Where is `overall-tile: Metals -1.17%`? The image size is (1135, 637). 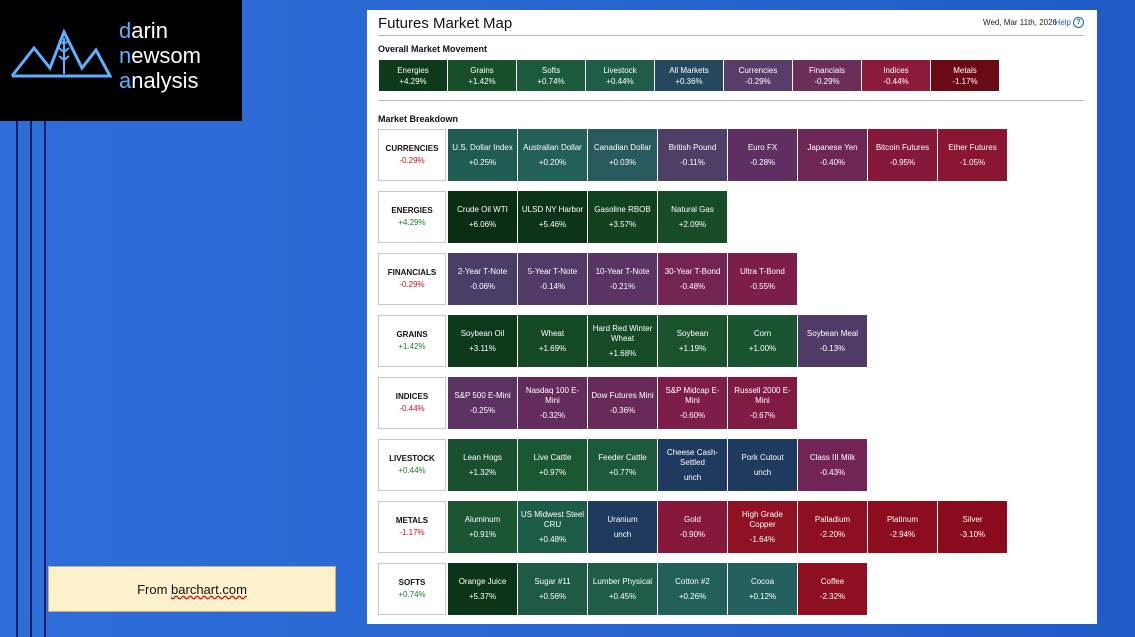
overall-tile: Metals -1.17% is located at coordinates (965, 75).